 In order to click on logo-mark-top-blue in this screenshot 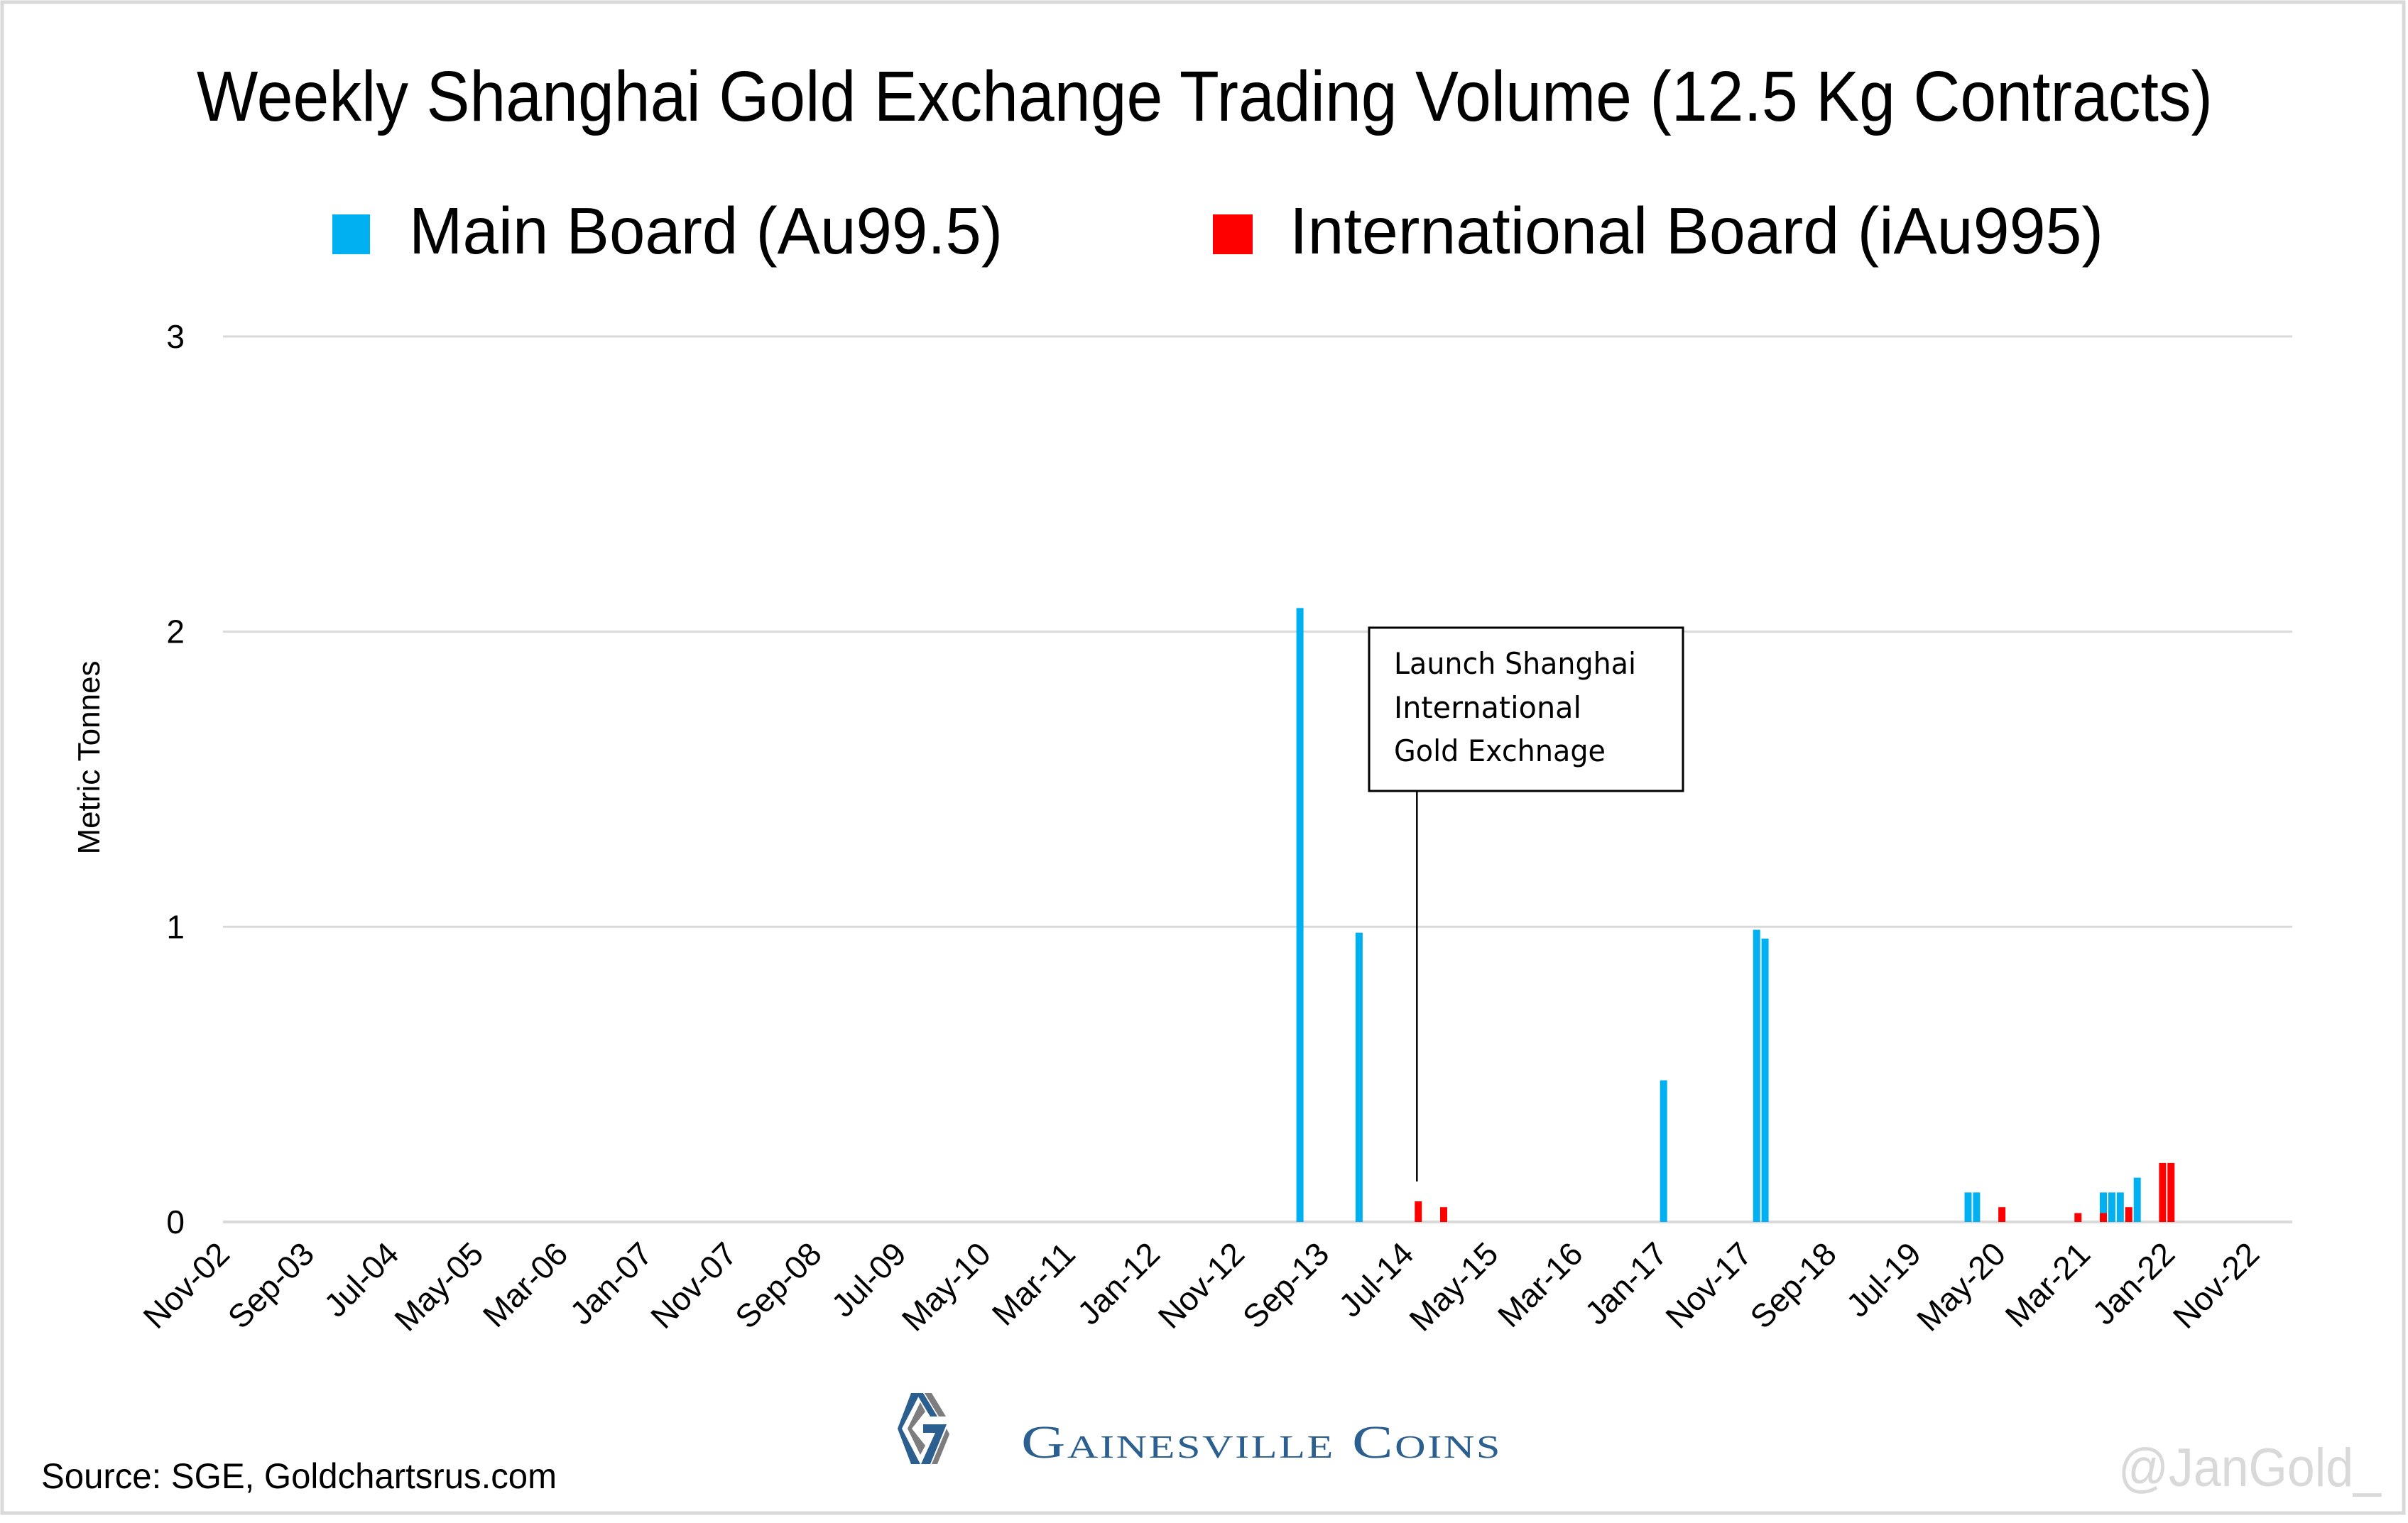, I will do `click(926, 1404)`.